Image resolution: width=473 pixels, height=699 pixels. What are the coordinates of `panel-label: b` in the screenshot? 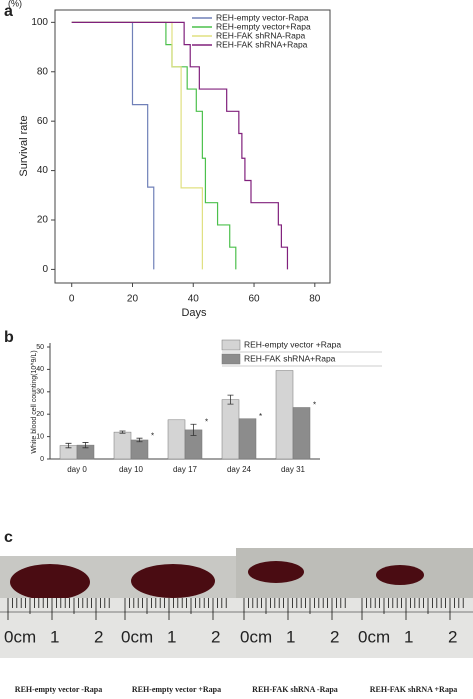 It's located at (9, 337).